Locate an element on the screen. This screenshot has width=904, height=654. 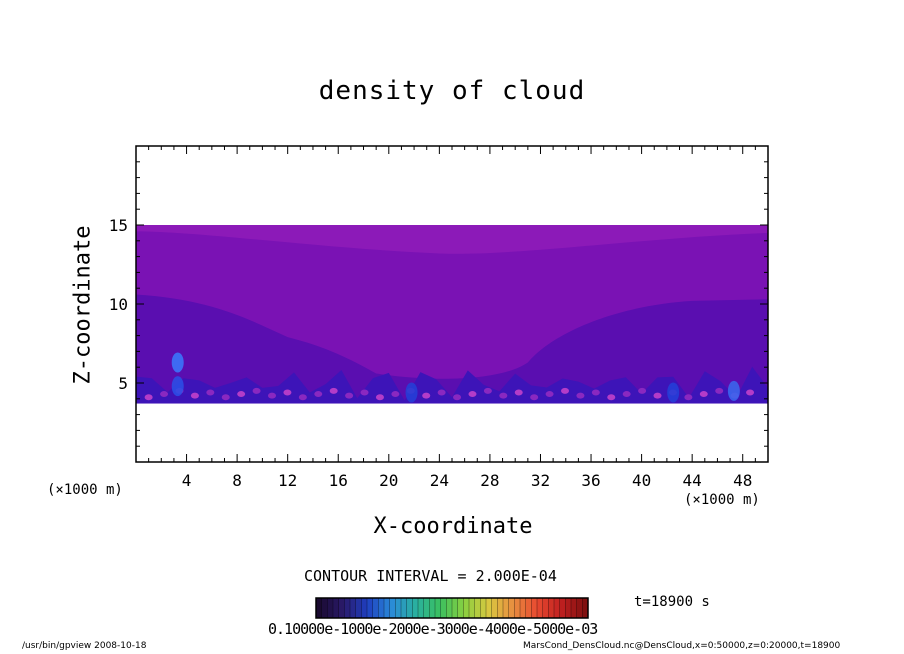
x-tick-label: 48 is located at coordinates (742, 480).